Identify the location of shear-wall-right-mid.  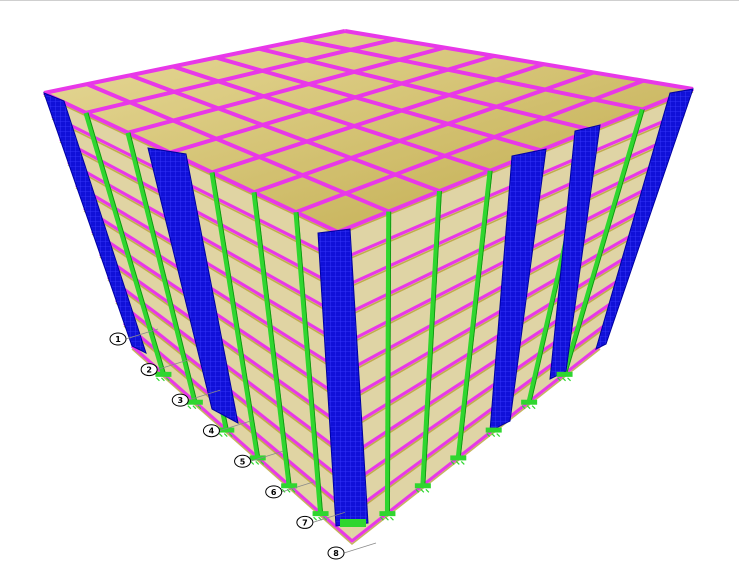
(518, 290).